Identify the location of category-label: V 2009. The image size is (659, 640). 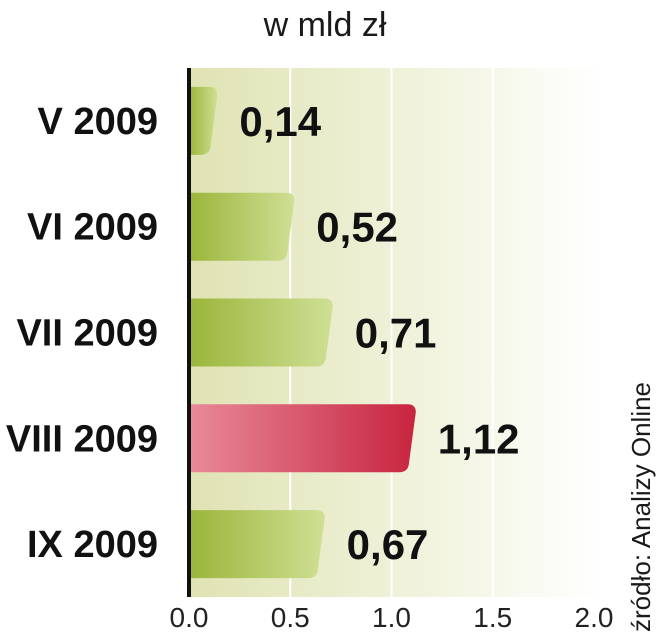
(98, 122).